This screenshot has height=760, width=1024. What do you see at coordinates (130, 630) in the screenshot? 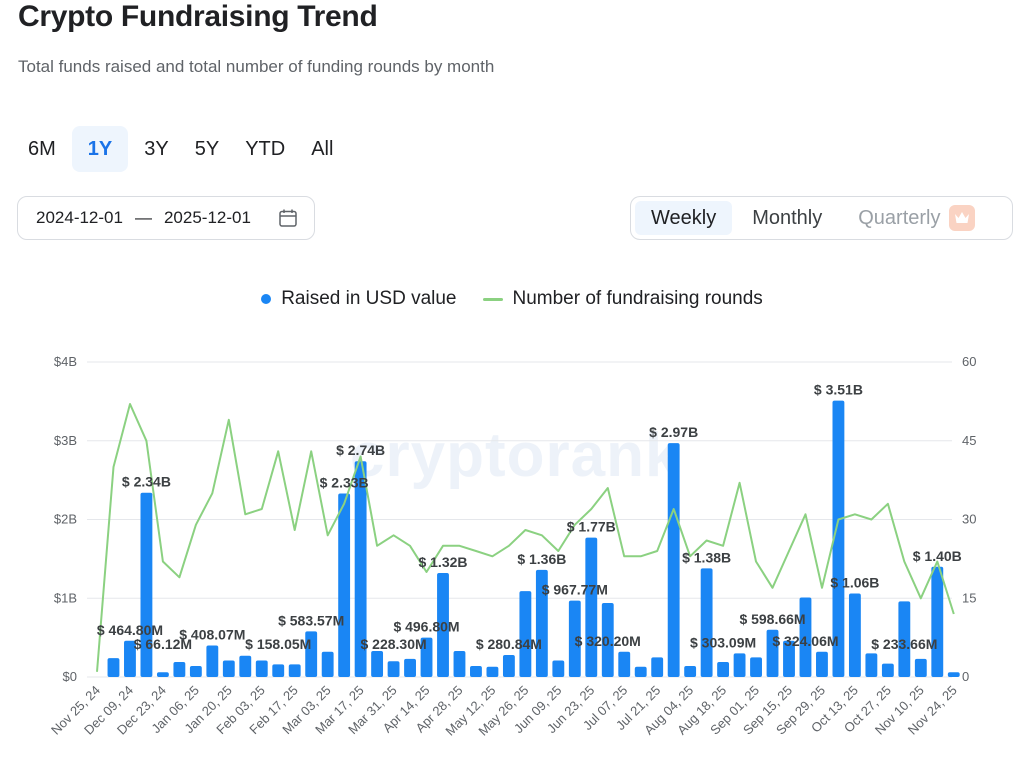
I see `data-label: $ 464.80M` at bounding box center [130, 630].